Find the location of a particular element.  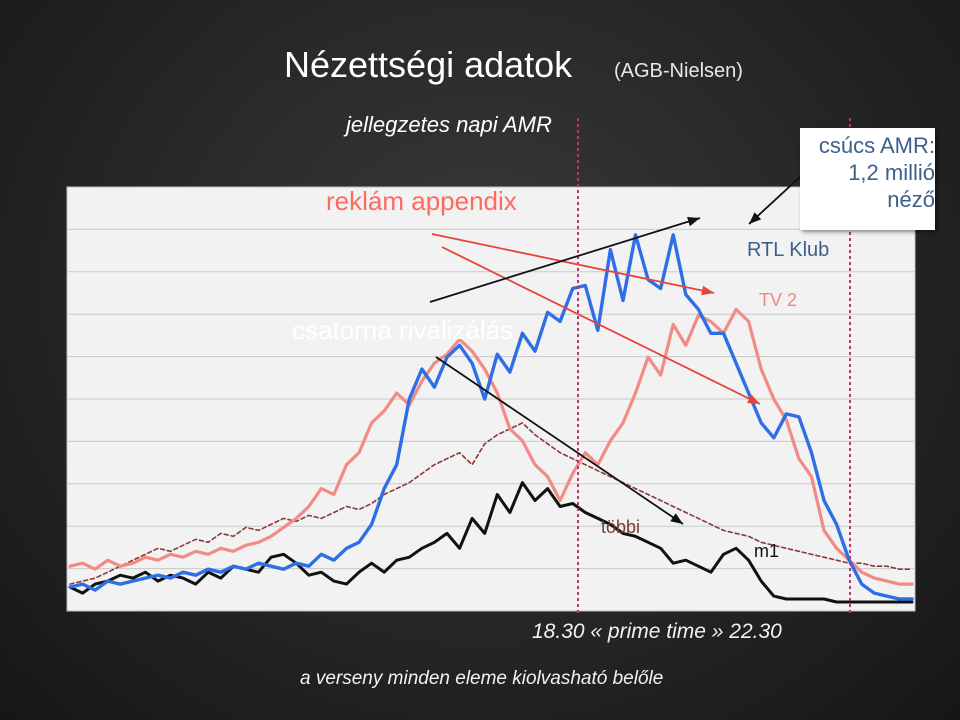

channel-rivalry-label: csatorna rivalizálás is located at coordinates (403, 330).